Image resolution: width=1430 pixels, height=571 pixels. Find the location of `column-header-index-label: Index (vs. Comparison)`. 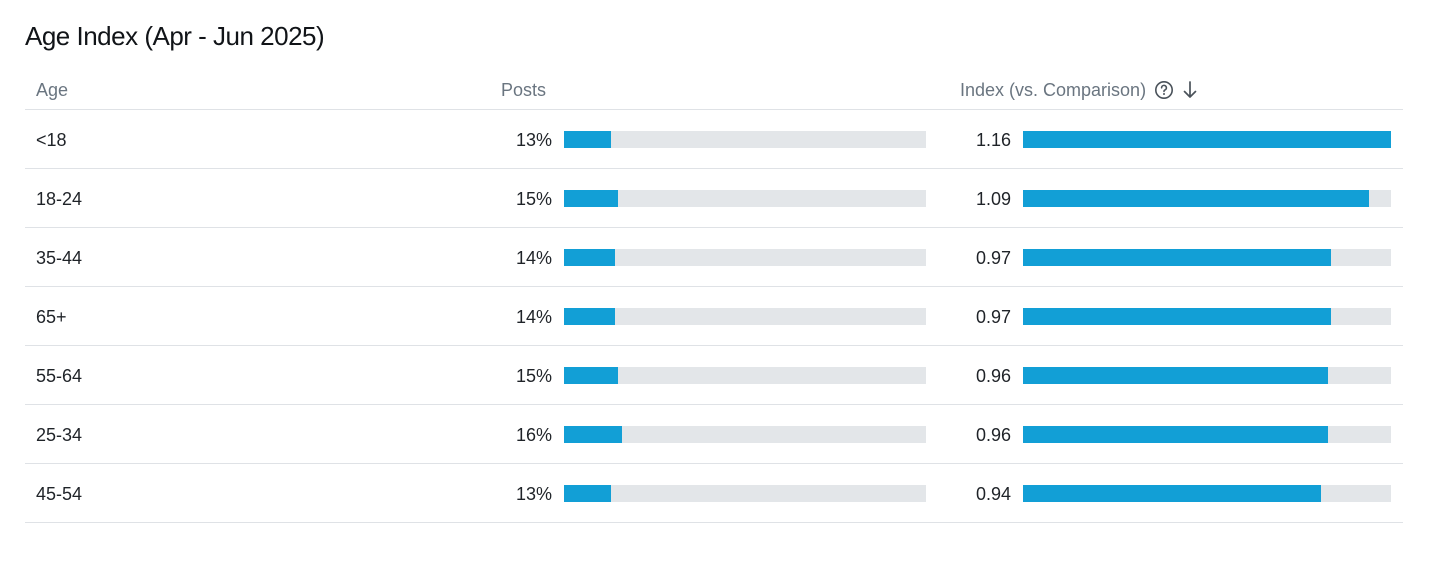

column-header-index-label: Index (vs. Comparison) is located at coordinates (1053, 90).